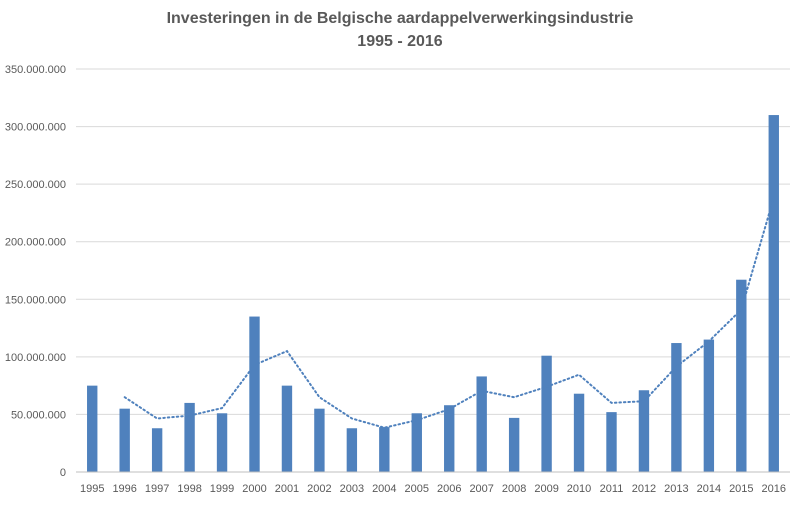 Image resolution: width=800 pixels, height=505 pixels. Describe the element at coordinates (579, 489) in the screenshot. I see `x-tick-label: 2010` at that location.